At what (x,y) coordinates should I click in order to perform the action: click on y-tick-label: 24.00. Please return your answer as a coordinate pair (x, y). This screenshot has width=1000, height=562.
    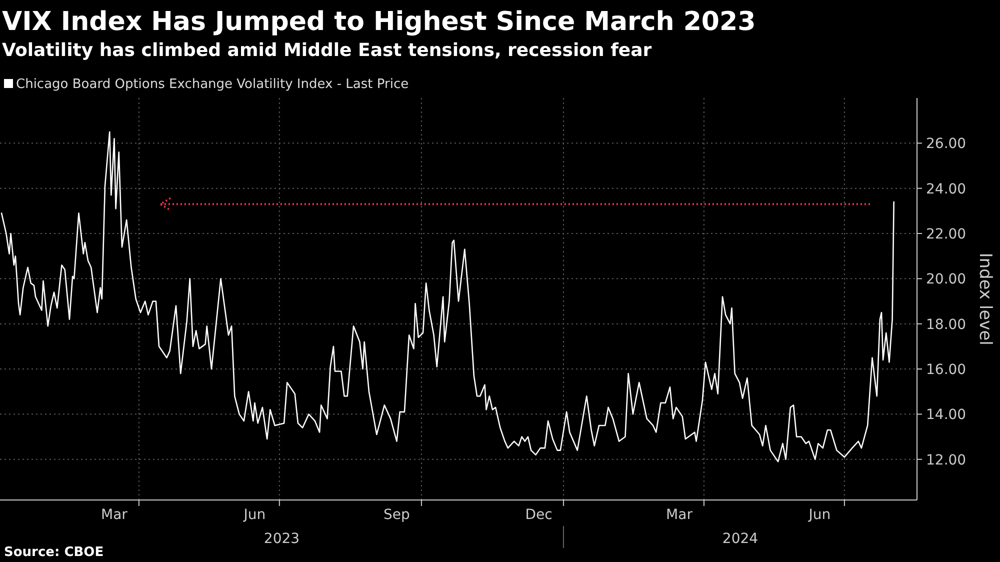
    Looking at the image, I should click on (946, 189).